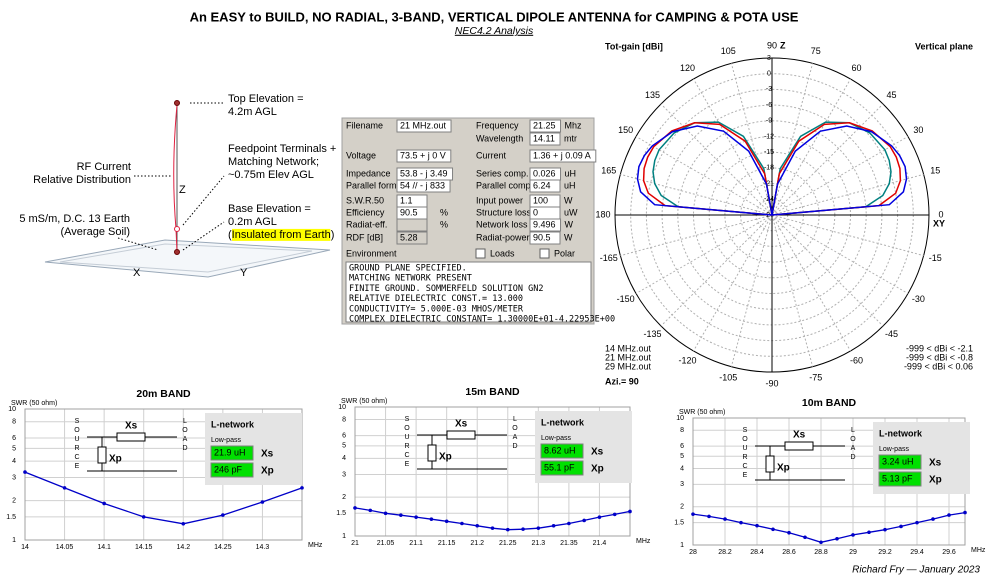  Describe the element at coordinates (938, 366) in the screenshot. I see `legend-range: -999 < dBi < 0.06` at that location.